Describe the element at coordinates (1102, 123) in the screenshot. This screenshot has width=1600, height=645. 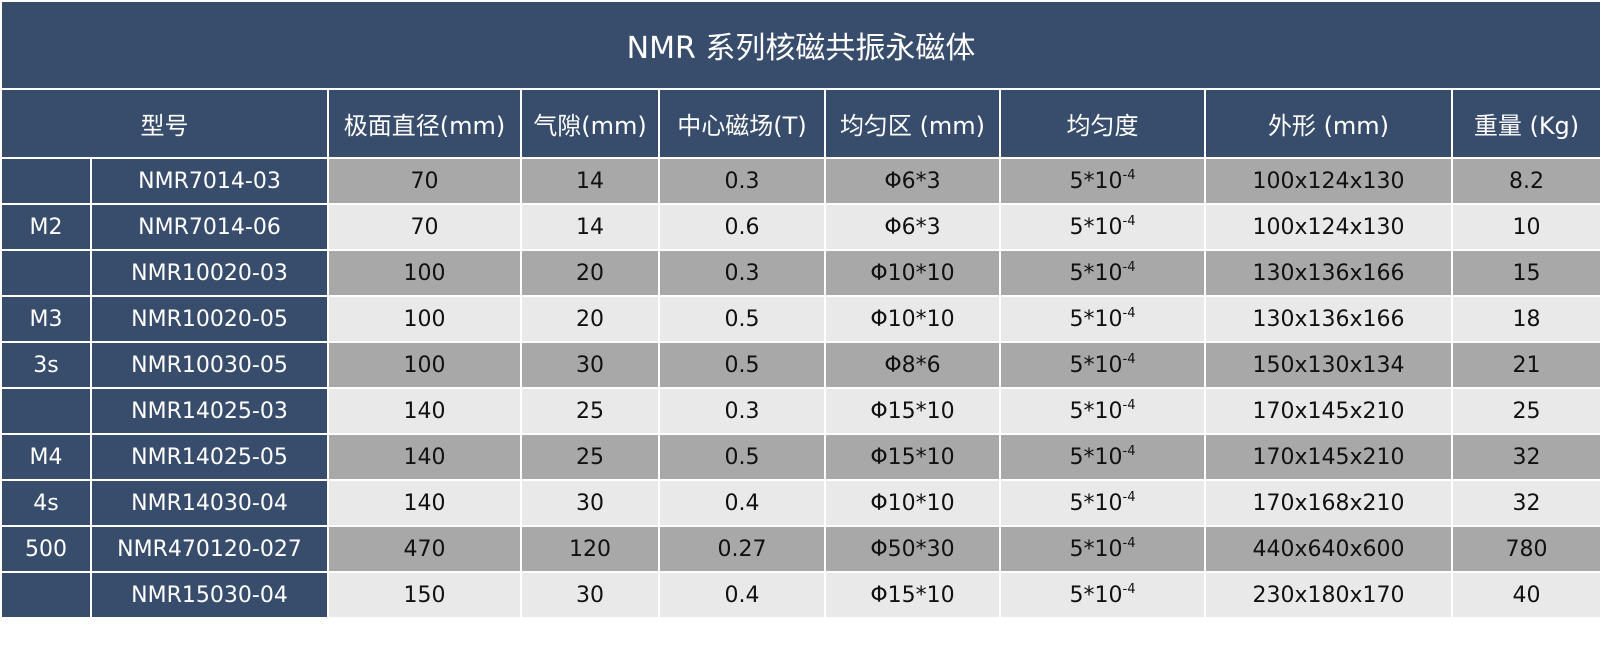
I see `header-uniformity: 均匀度` at that location.